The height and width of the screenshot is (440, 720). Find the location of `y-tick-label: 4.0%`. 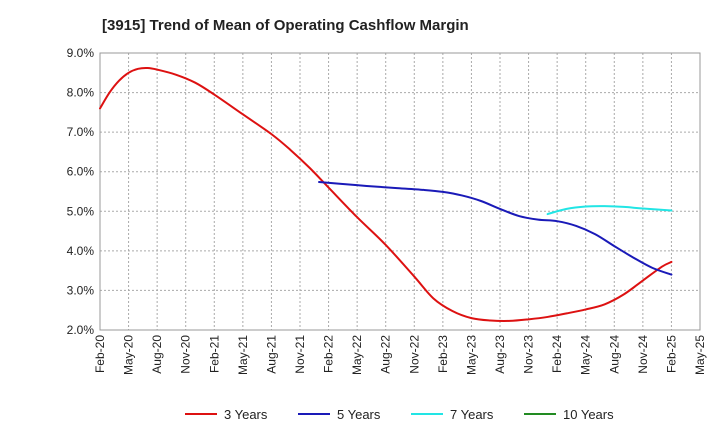

y-tick-label: 4.0% is located at coordinates (81, 251).